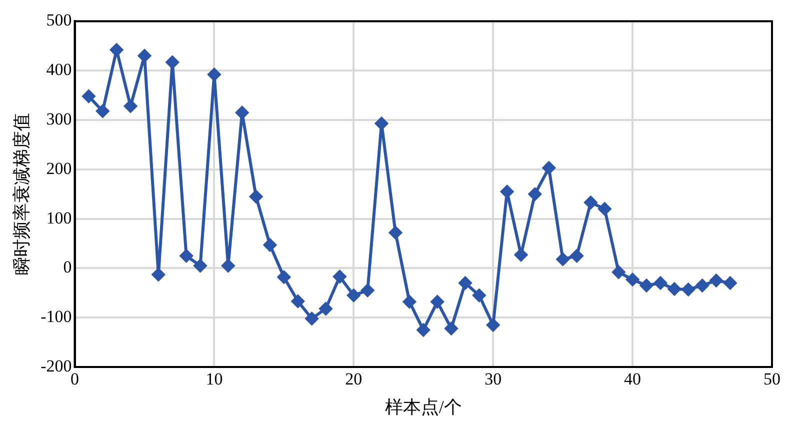 This screenshot has width=800, height=431. Describe the element at coordinates (423, 406) in the screenshot. I see `x-axis-title: 样本点/个` at that location.